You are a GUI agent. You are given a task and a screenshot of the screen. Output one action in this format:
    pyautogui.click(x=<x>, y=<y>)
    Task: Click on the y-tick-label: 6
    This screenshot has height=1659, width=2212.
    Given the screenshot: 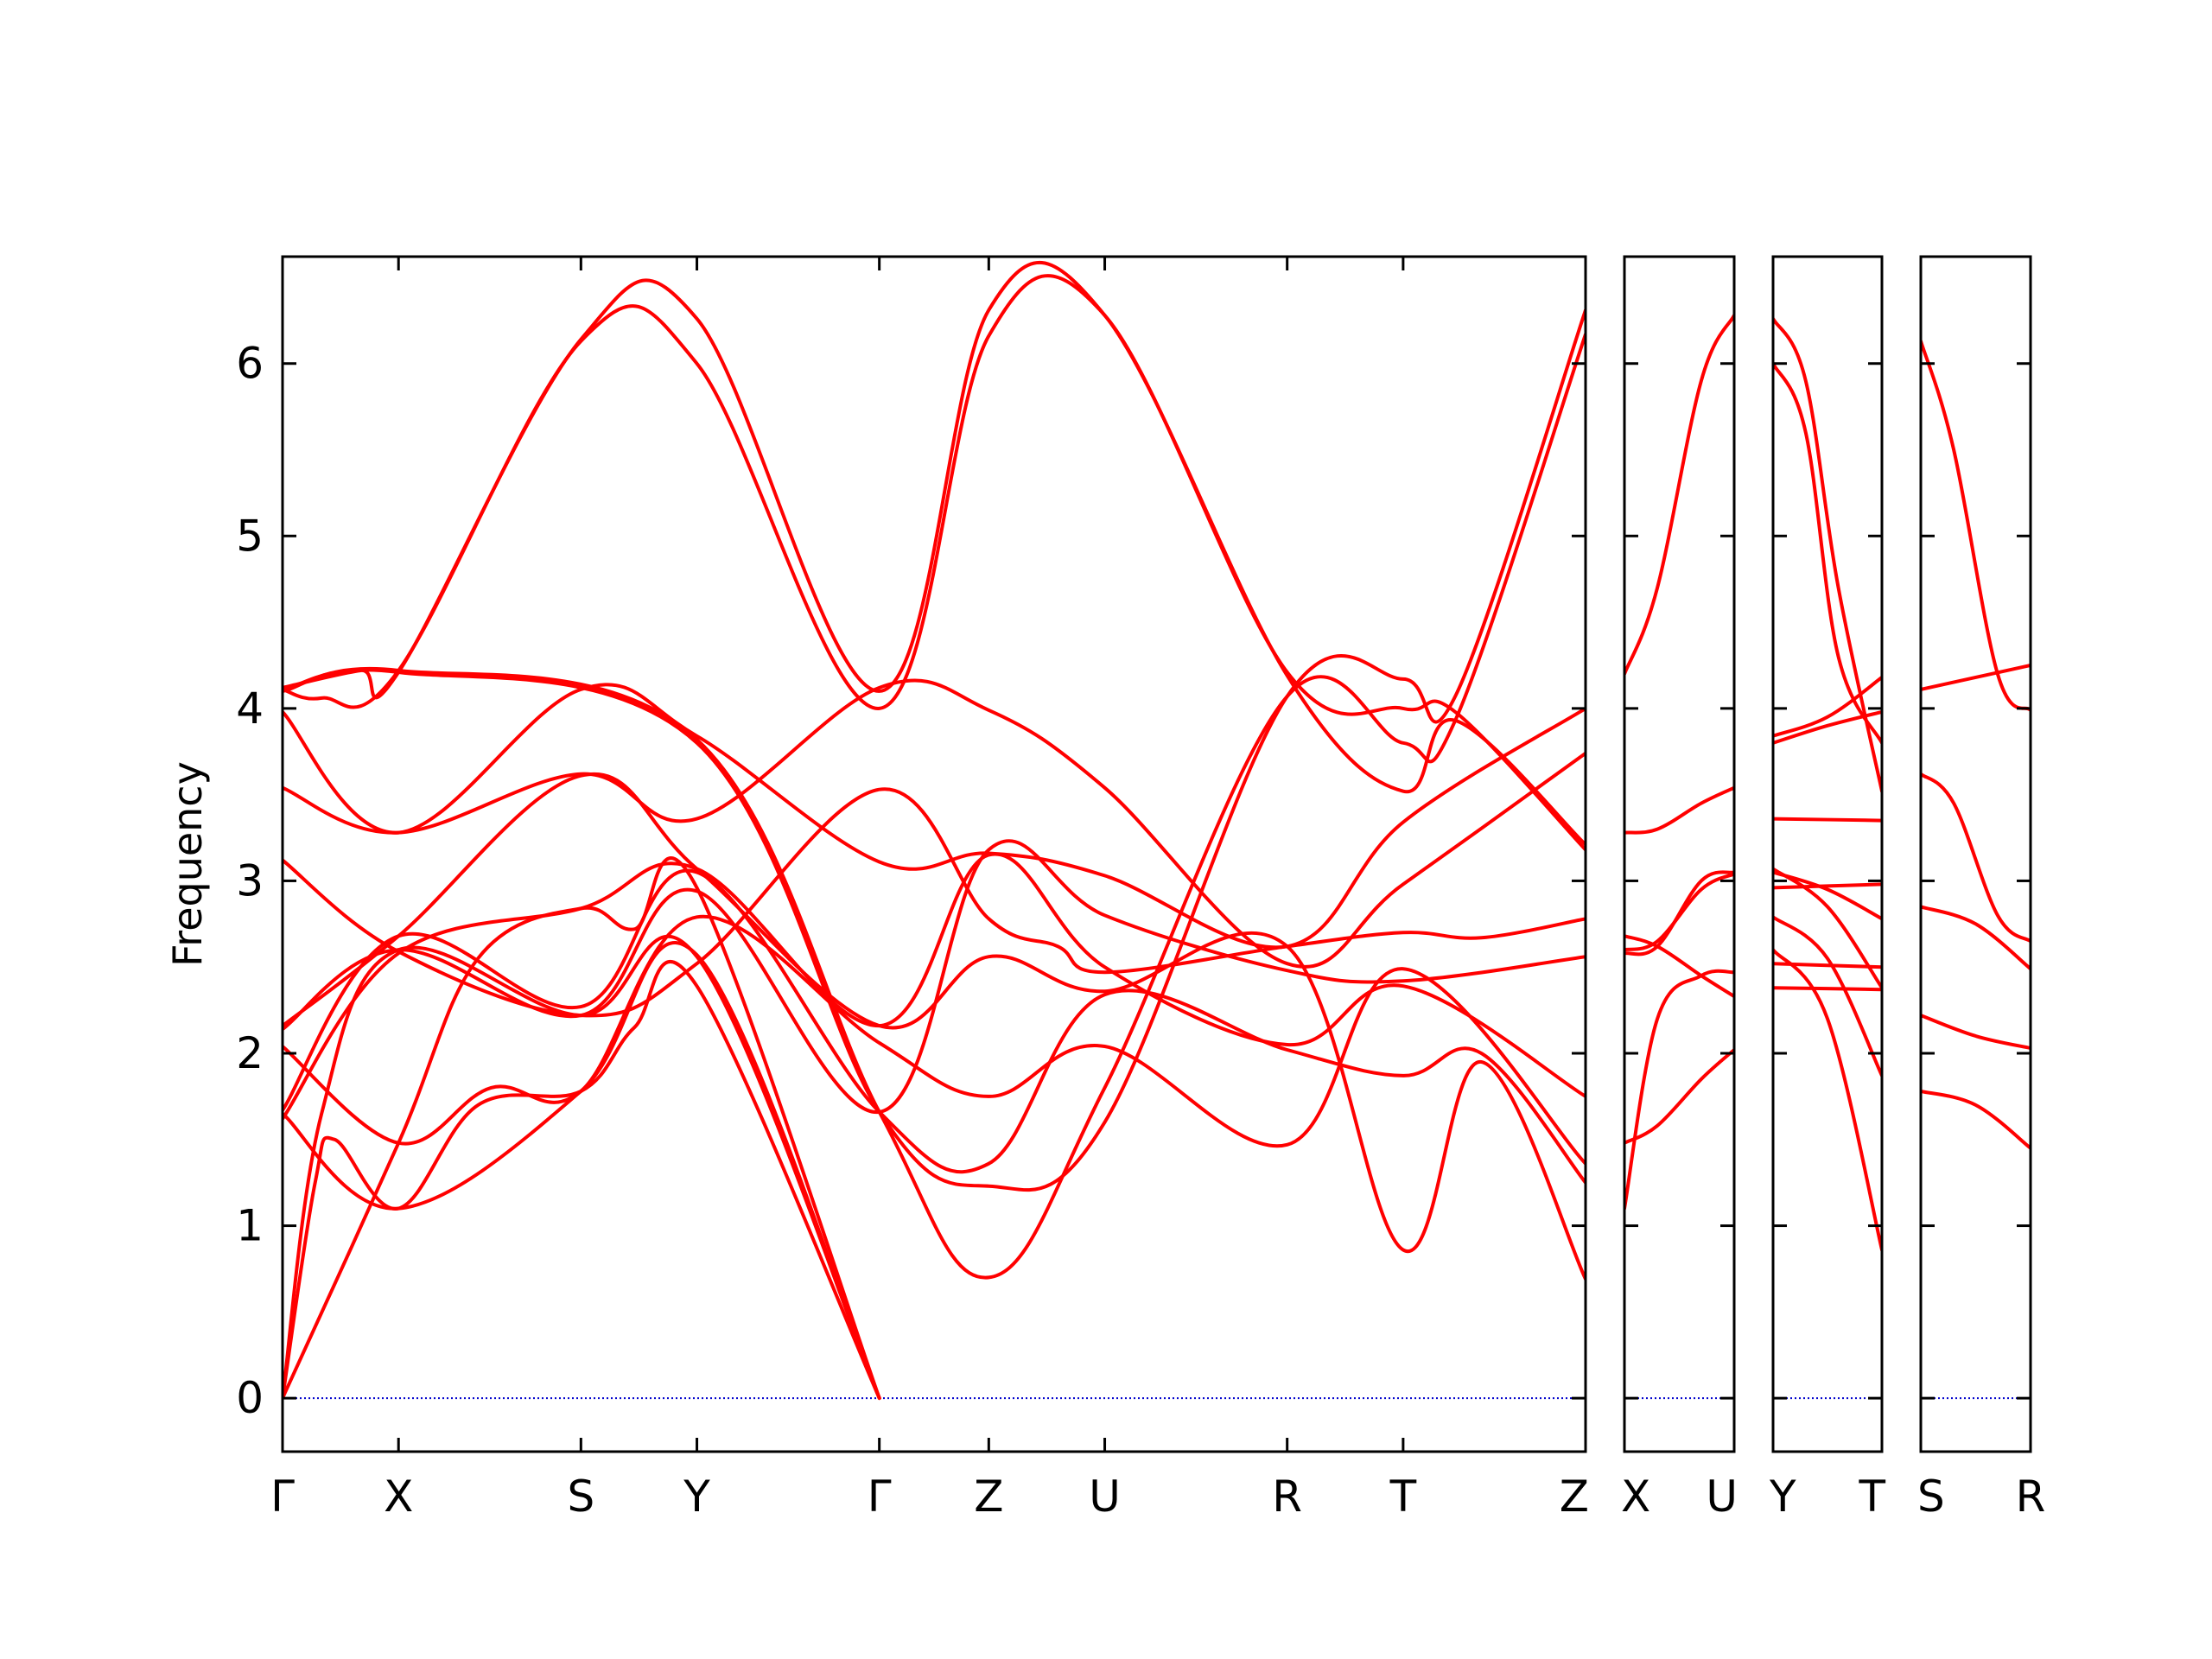 What is the action you would take?
    pyautogui.click(x=250, y=364)
    